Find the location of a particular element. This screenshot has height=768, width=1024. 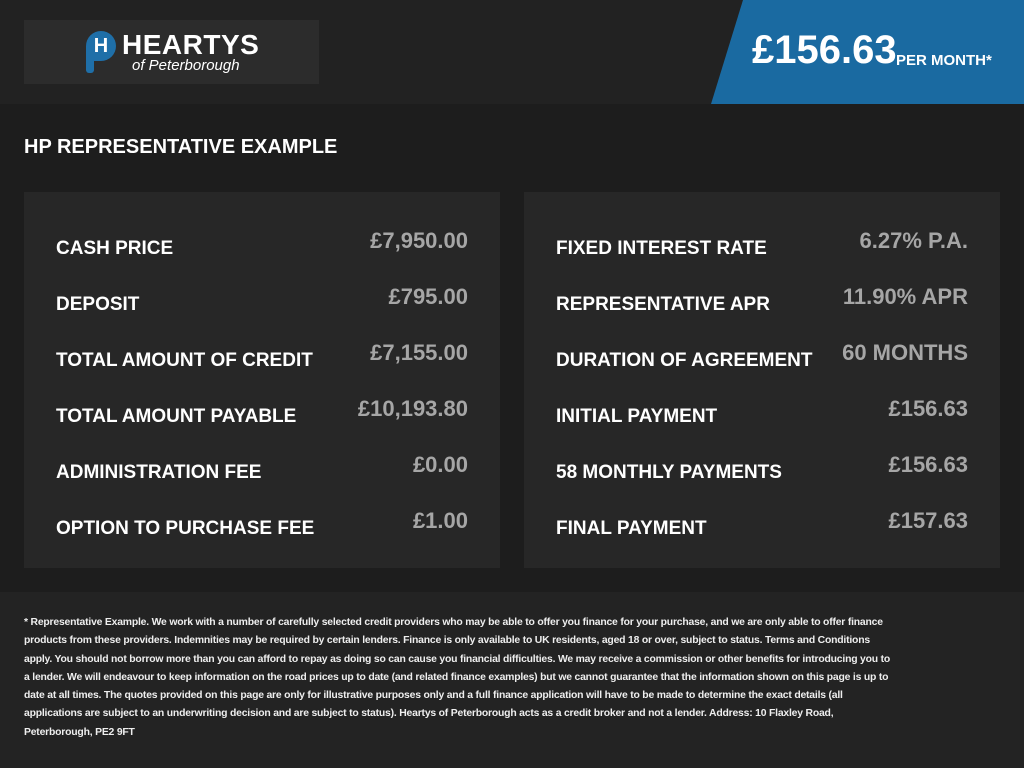

row-label: 58 MONTHLY PAYMENTS is located at coordinates (669, 472).